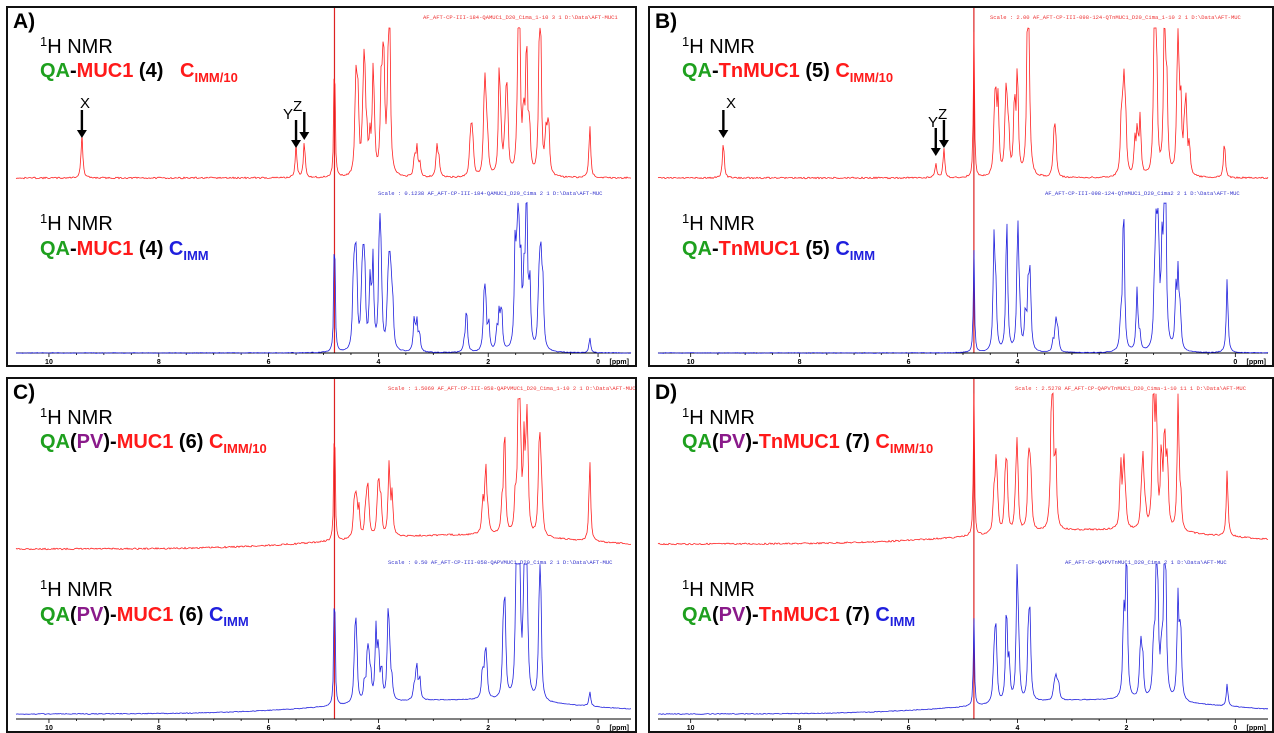 The width and height of the screenshot is (1274, 733). What do you see at coordinates (779, 250) in the screenshot?
I see `compound-label-bottom: QA-TnMUC1 (5) CIMM` at bounding box center [779, 250].